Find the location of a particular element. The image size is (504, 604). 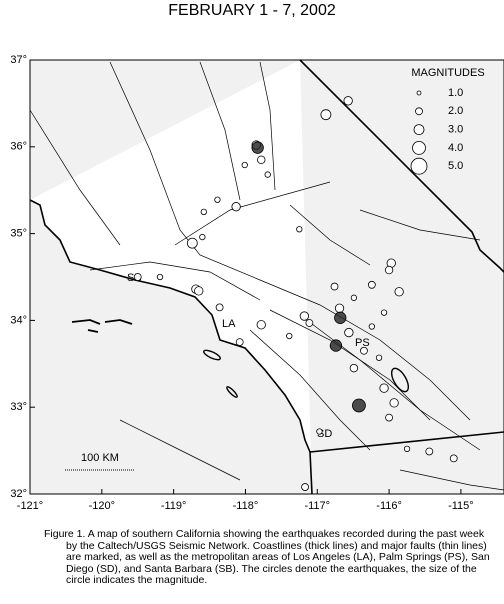

legend-label: 5.0 is located at coordinates (455, 166).